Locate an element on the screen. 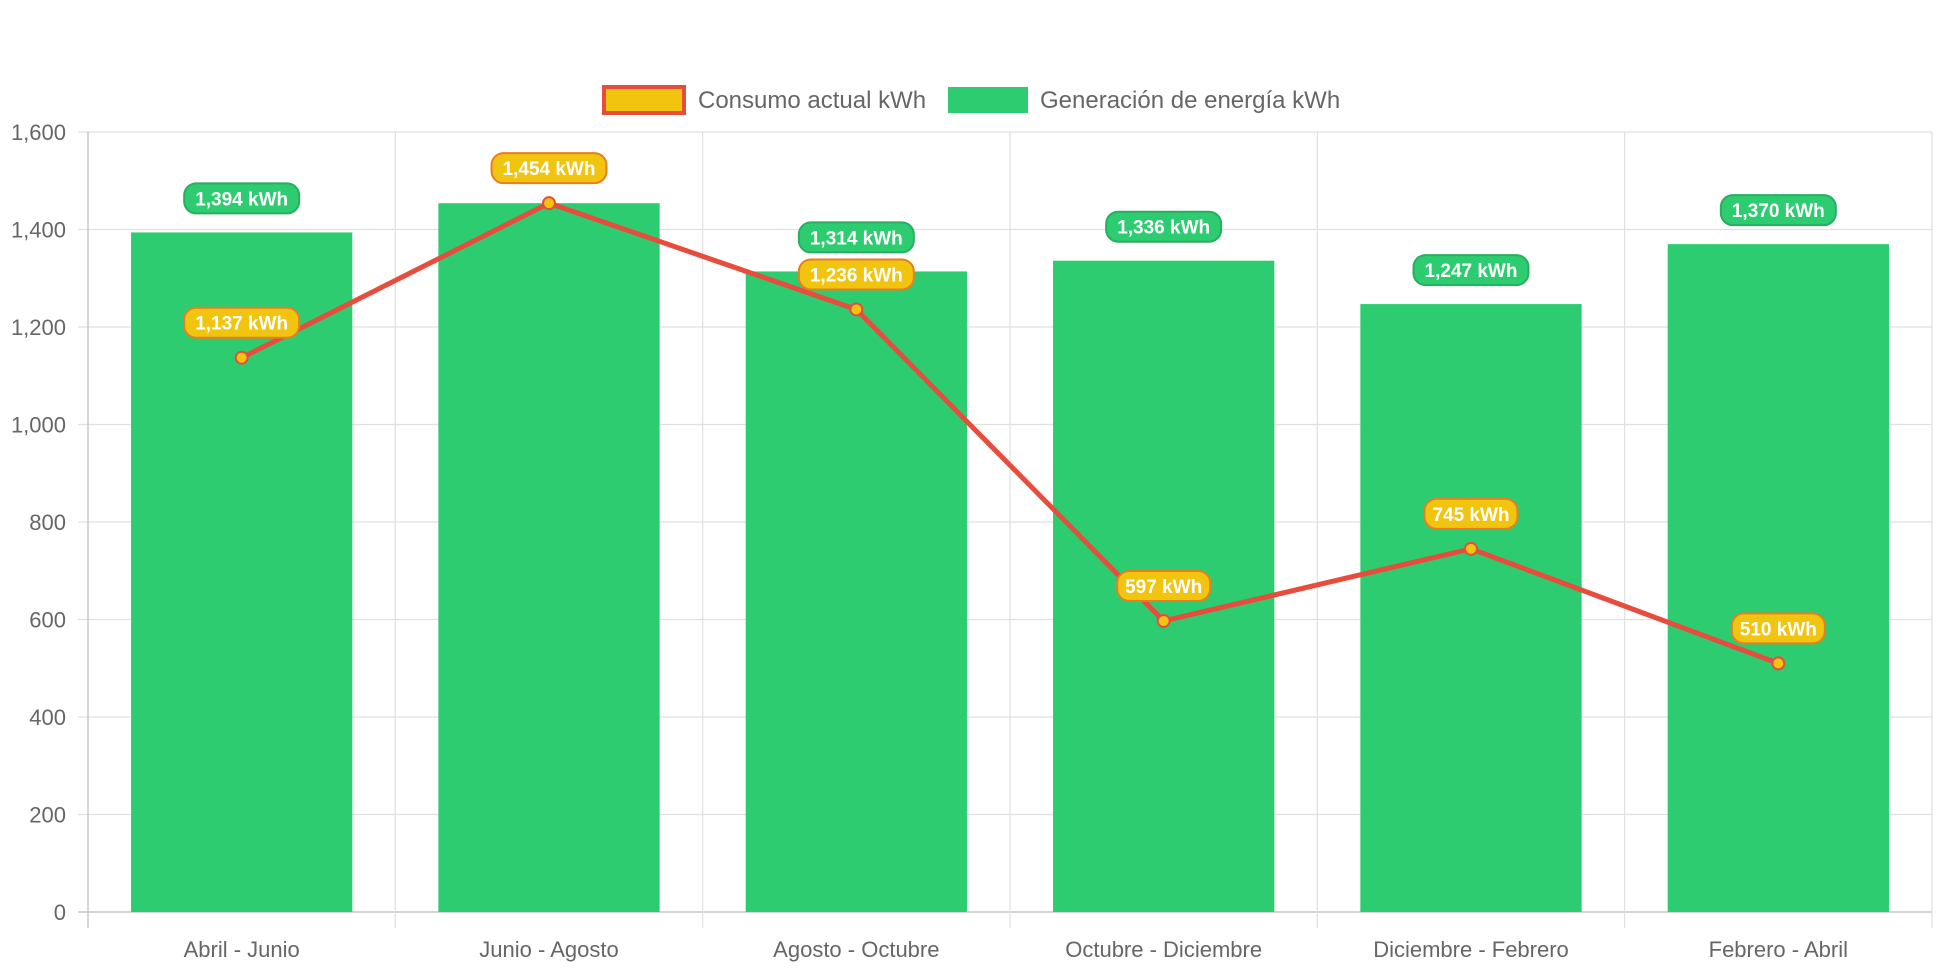 The width and height of the screenshot is (1942, 975). consumption-value-label: 510 kWh is located at coordinates (1778, 628).